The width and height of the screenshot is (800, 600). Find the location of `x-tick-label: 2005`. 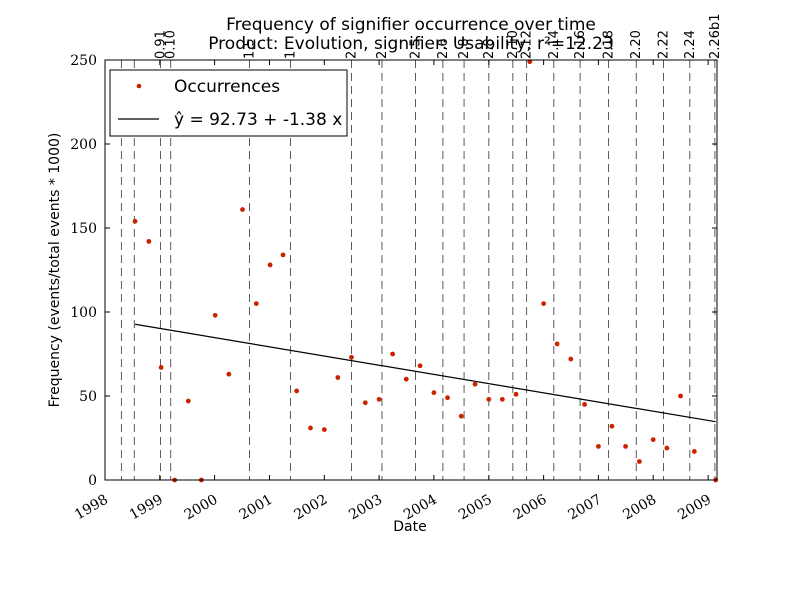

x-tick-label: 2005 is located at coordinates (475, 508).